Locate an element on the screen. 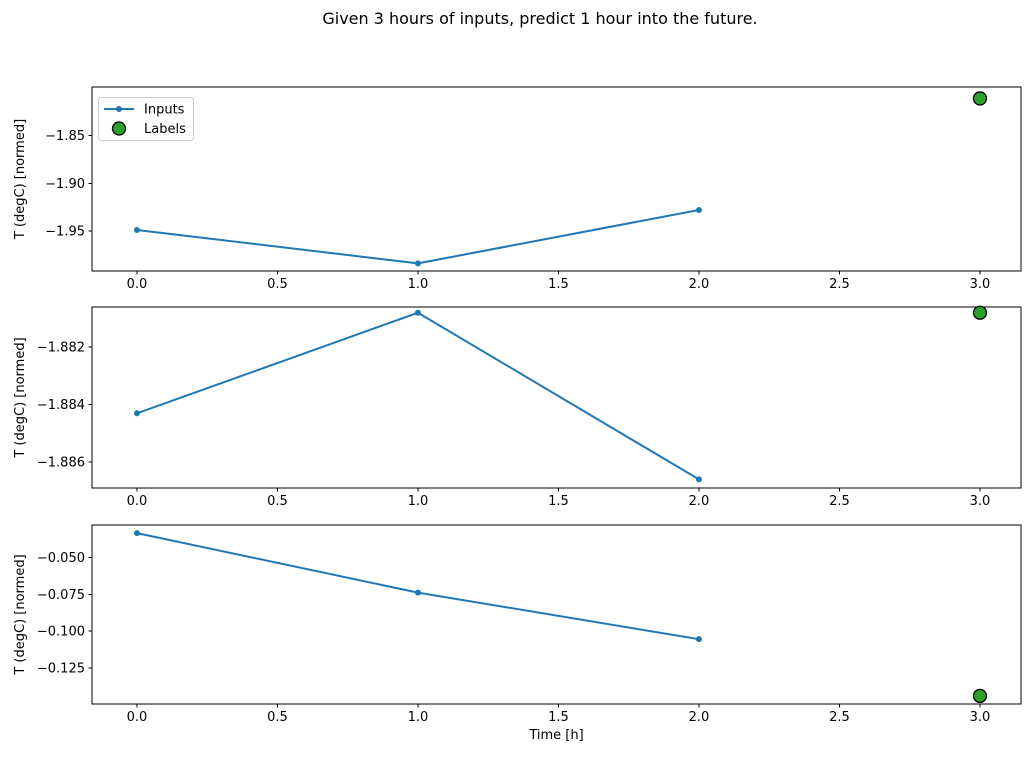 Image resolution: width=1030 pixels, height=759 pixels. y-tick-label: −1.884 is located at coordinates (61, 405).